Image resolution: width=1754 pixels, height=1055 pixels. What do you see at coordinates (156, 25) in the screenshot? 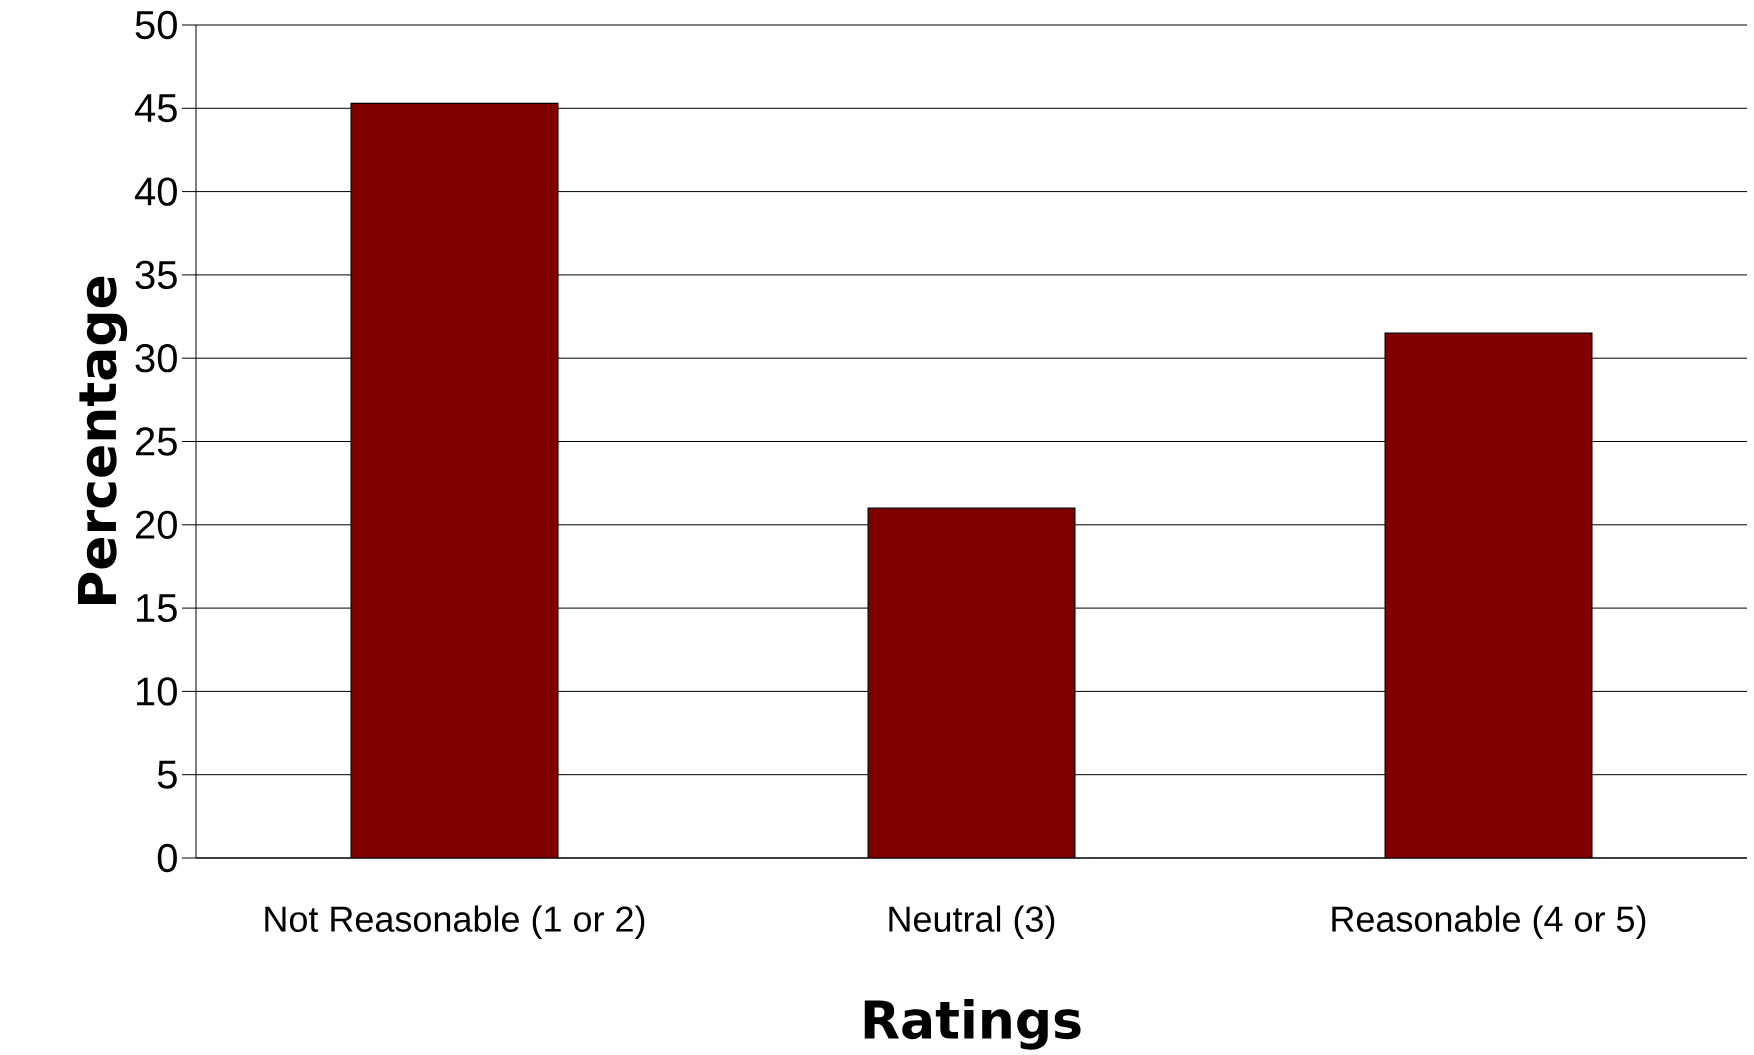
I see `y-tick-label: 50` at bounding box center [156, 25].